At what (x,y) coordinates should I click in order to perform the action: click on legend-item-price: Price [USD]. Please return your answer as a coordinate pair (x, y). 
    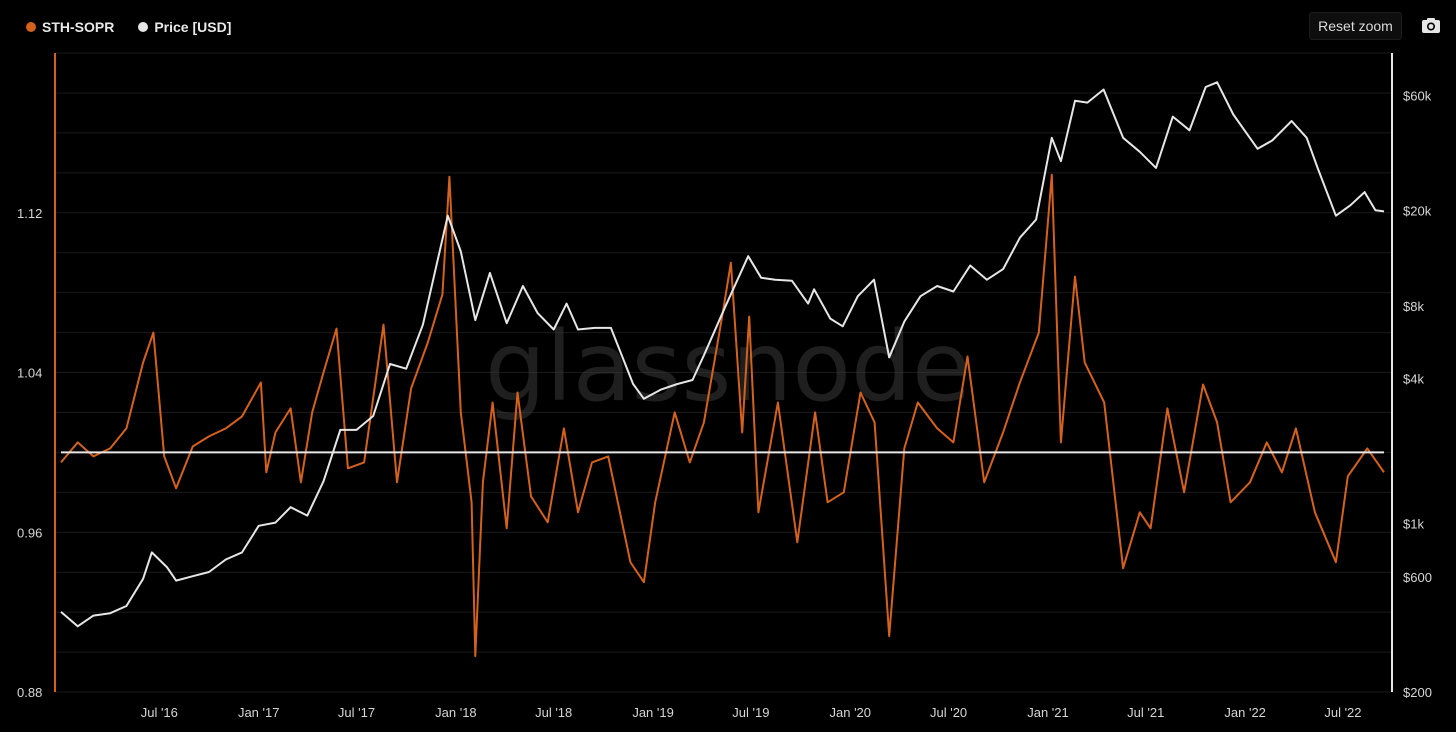
    Looking at the image, I should click on (184, 27).